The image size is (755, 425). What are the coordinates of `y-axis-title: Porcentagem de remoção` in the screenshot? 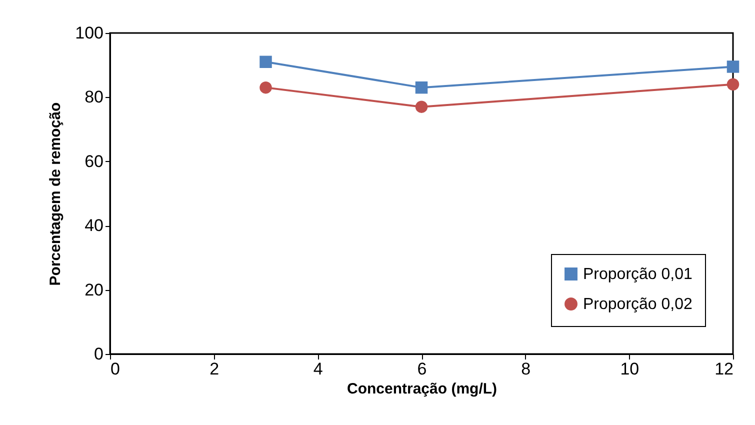 It's located at (55, 194).